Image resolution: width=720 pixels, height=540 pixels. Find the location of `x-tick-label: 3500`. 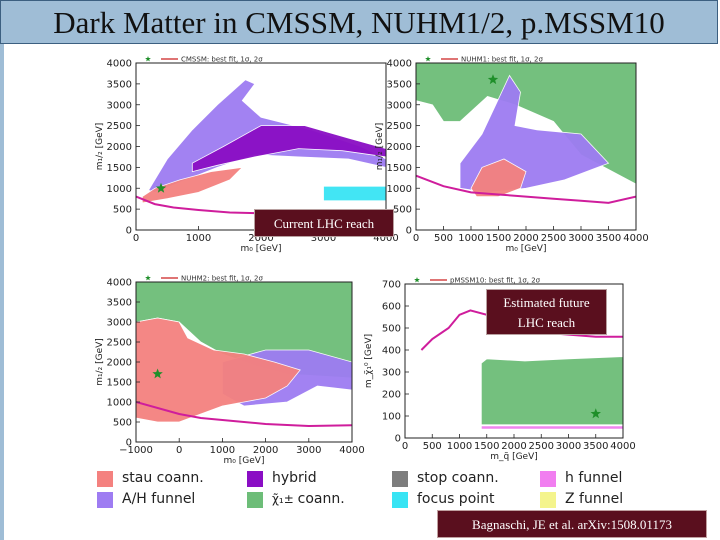

x-tick-label: 3500 is located at coordinates (595, 446).